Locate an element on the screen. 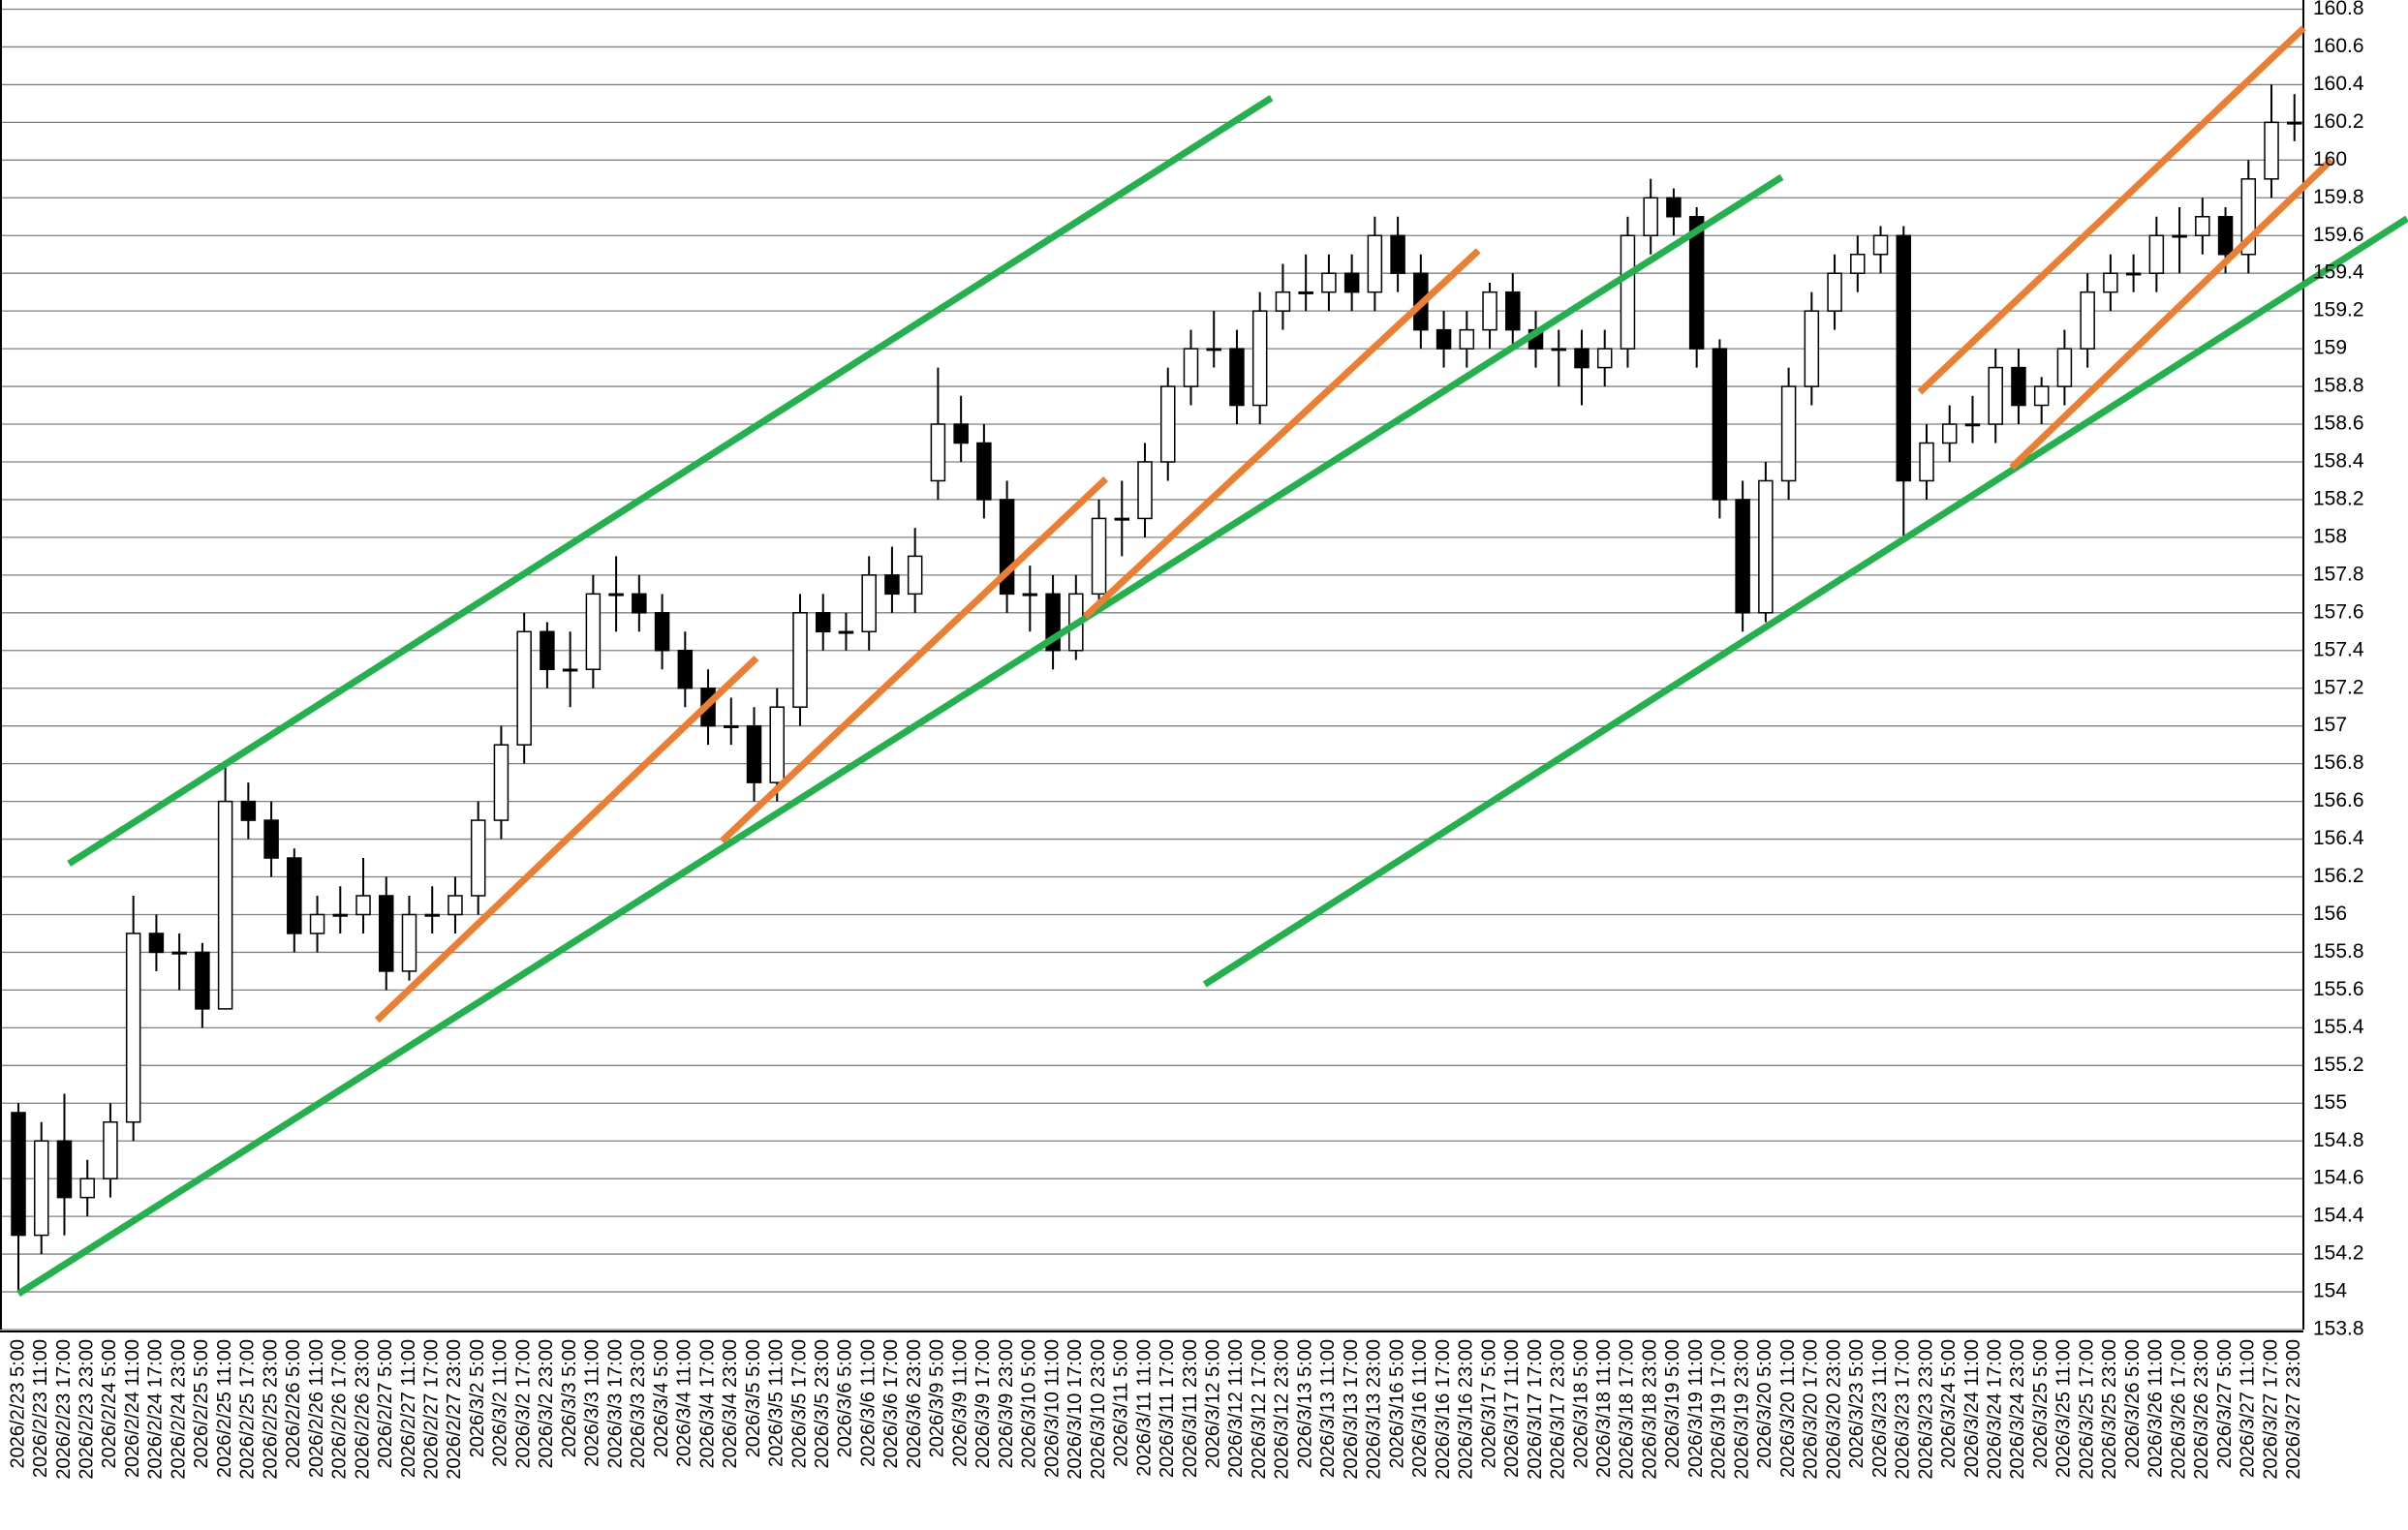 Image resolution: width=2408 pixels, height=1530 pixels. x-tick-label: 2026/3/18 5:00 is located at coordinates (1580, 1404).